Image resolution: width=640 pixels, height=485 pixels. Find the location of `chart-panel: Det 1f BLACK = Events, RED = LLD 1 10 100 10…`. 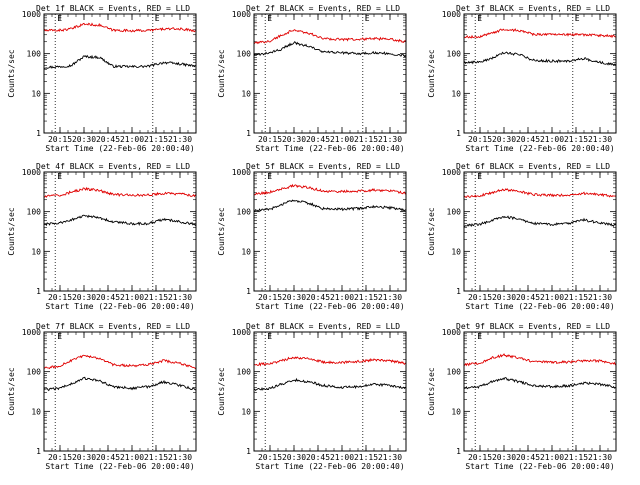

chart-panel: Det 1f BLACK = Events, RED = LLD 1 10 100 10… is located at coordinates (102, 78).